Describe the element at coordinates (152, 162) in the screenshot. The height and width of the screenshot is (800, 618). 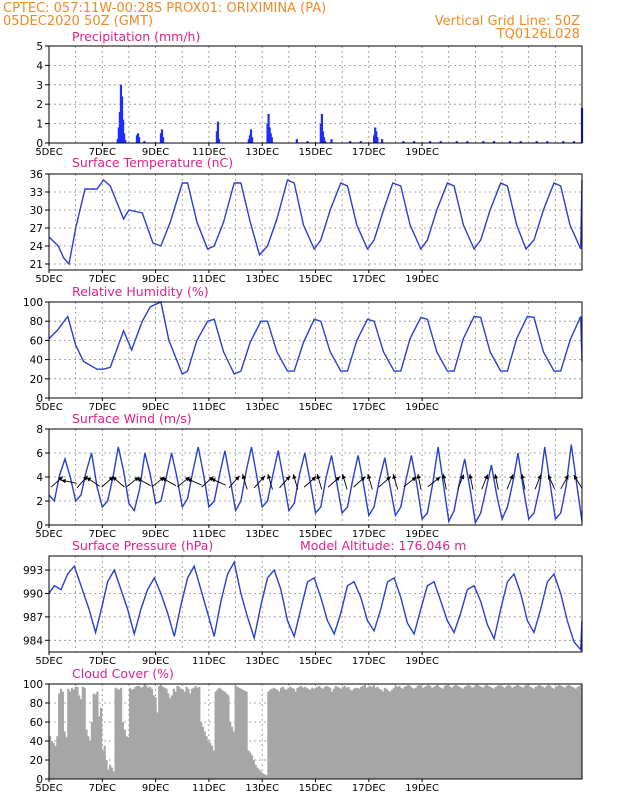
I see `temperature-title: Surface Temperature (nC)` at that location.